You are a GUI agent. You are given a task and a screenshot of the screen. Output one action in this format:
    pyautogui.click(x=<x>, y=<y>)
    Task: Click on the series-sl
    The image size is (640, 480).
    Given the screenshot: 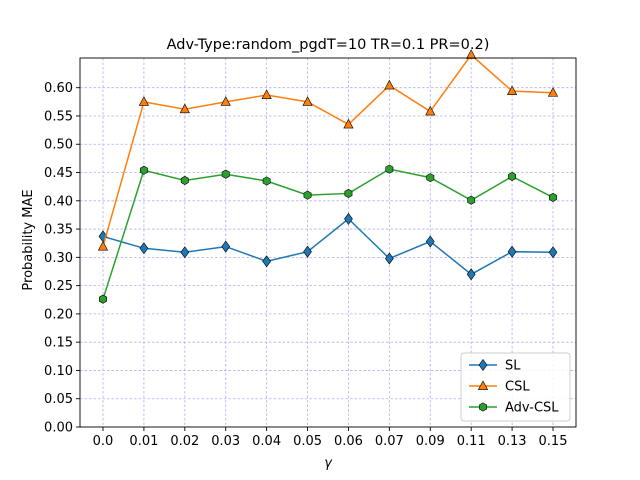 What is the action you would take?
    pyautogui.click(x=328, y=246)
    